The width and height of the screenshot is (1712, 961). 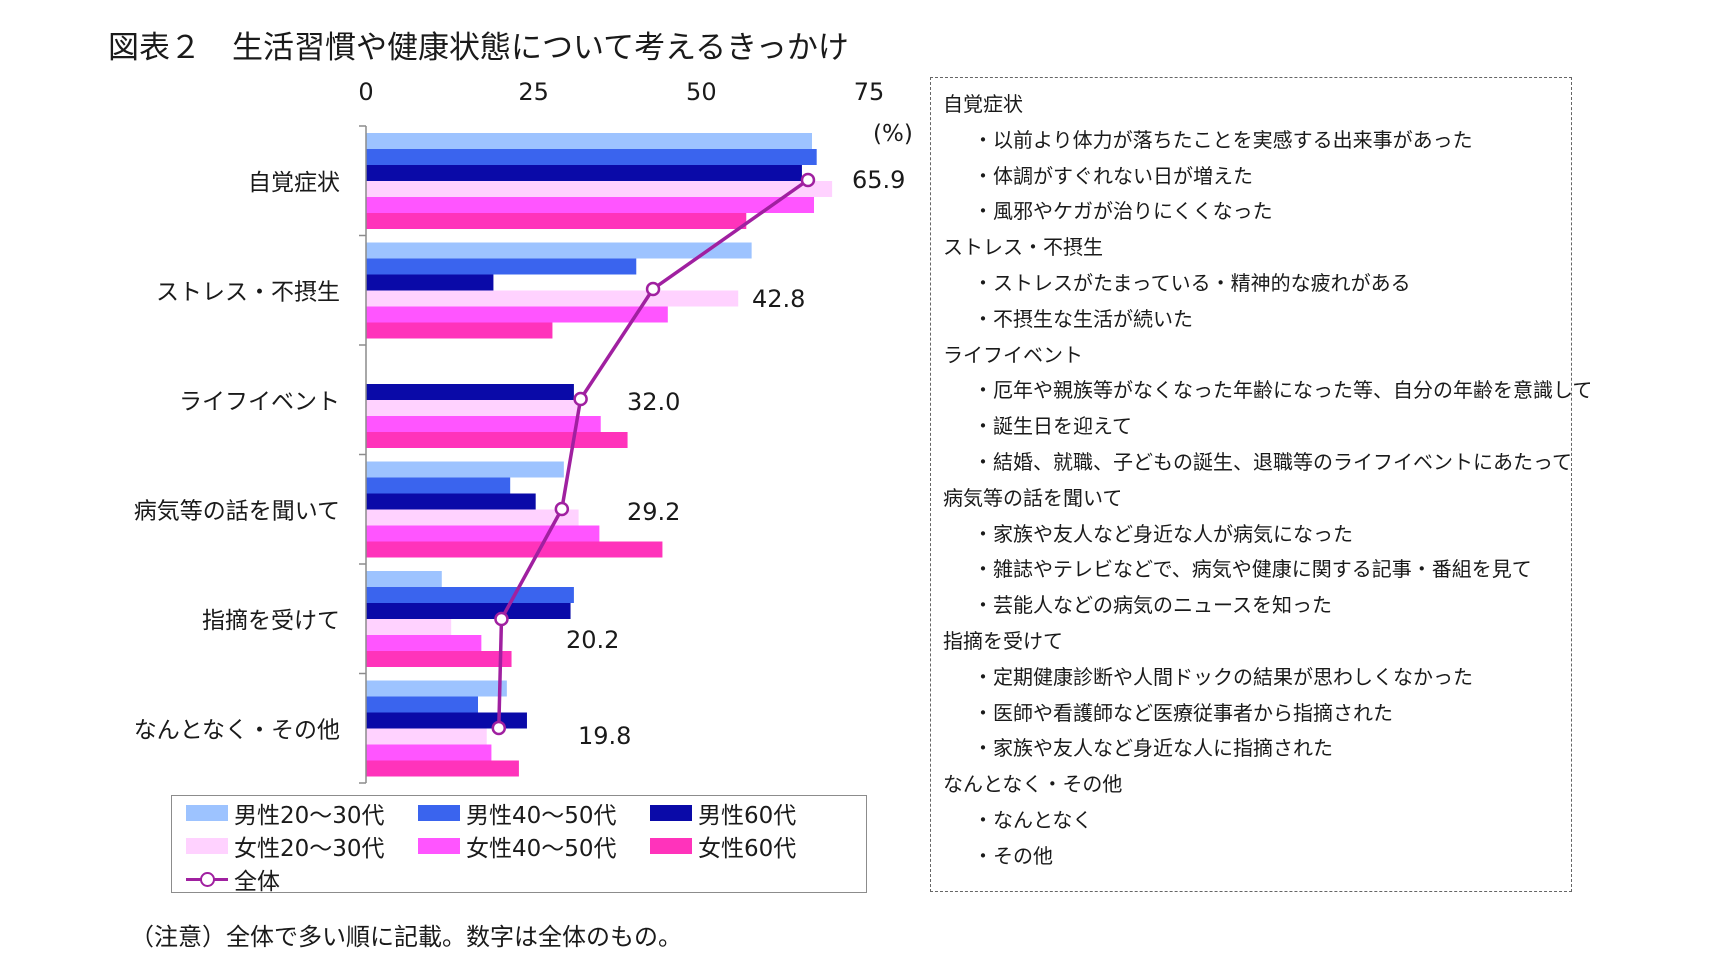 I want to click on category-label: なんとなく・その他, so click(x=237, y=730).